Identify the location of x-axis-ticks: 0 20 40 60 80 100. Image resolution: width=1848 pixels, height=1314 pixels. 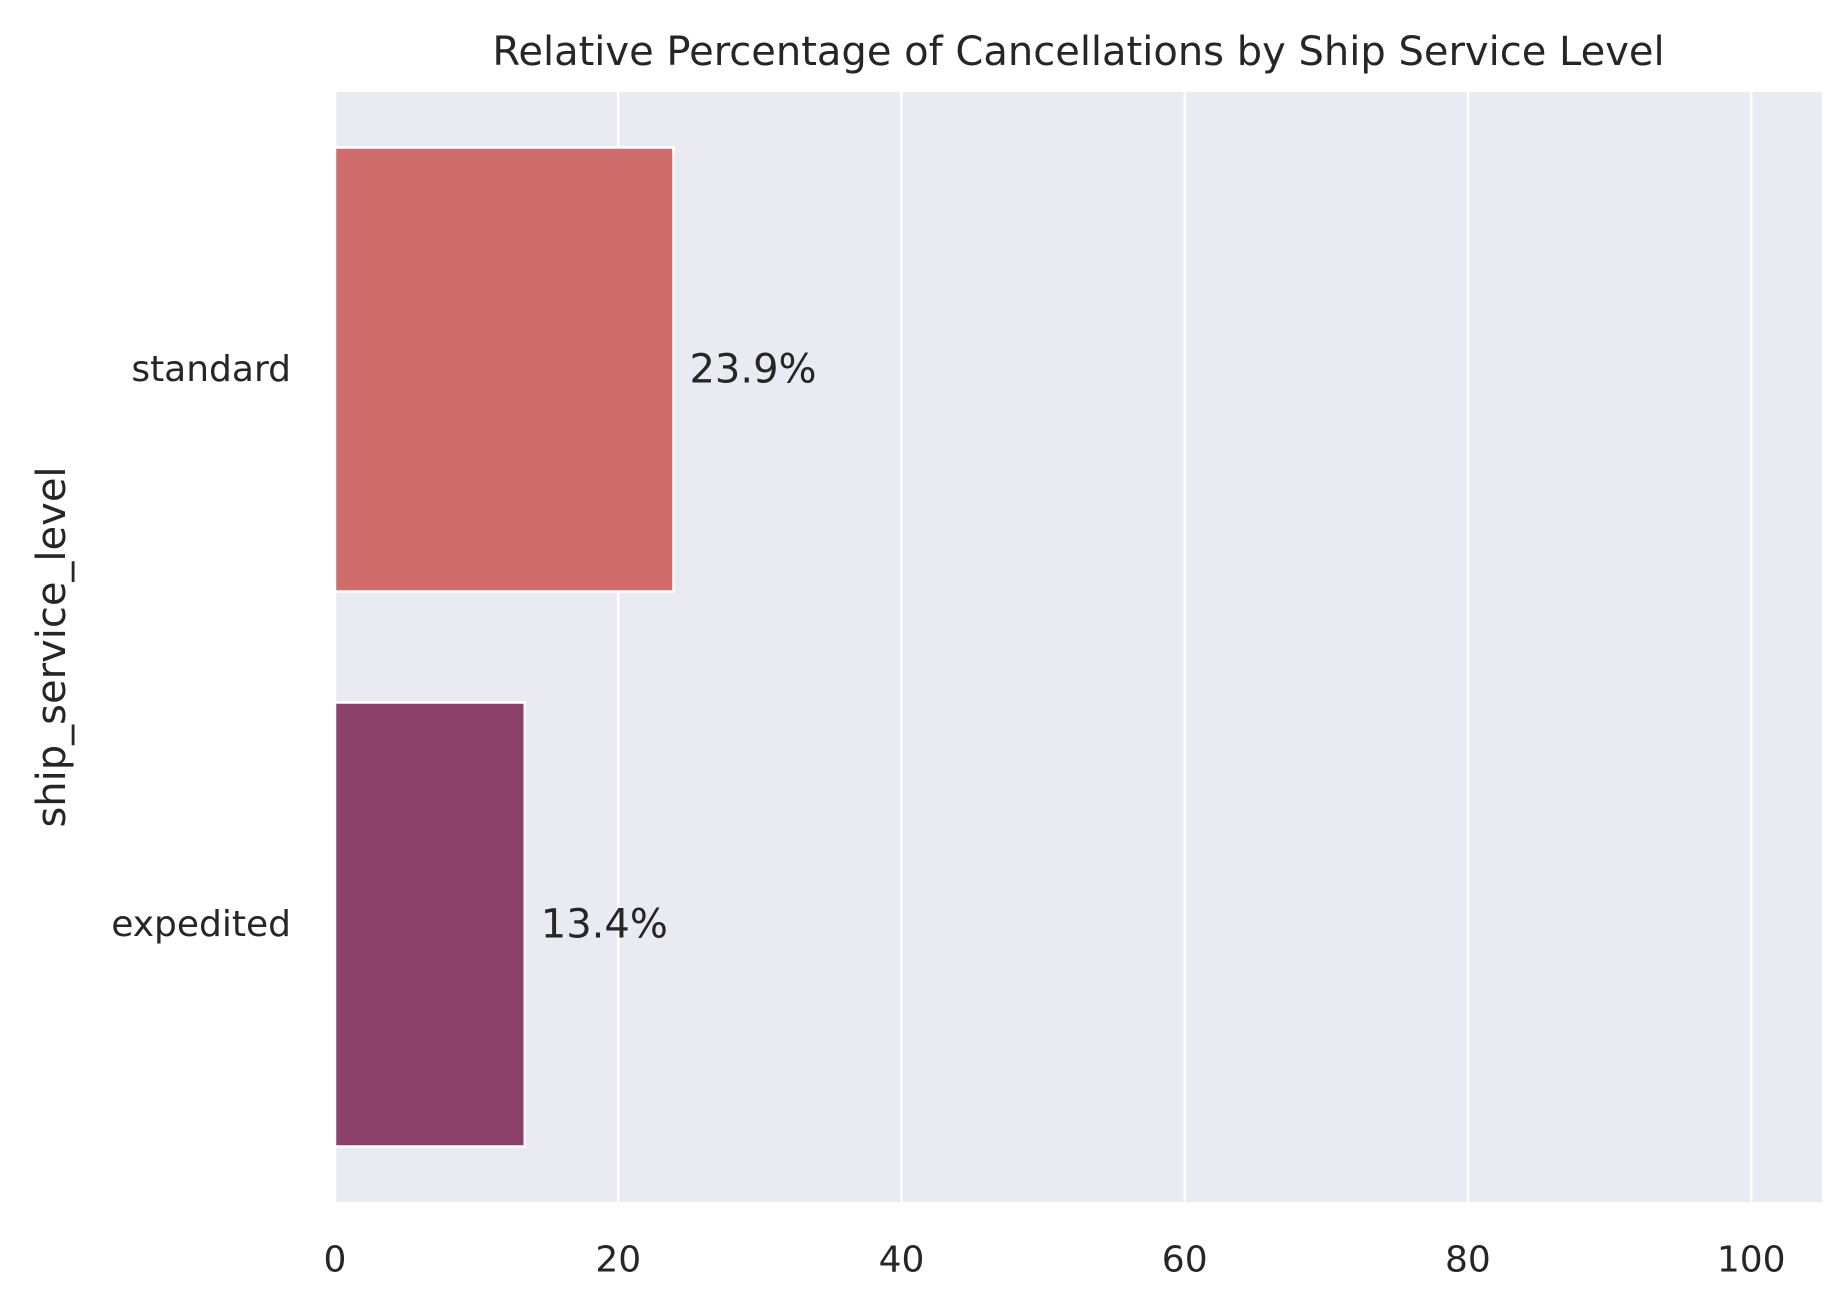
(1055, 1260).